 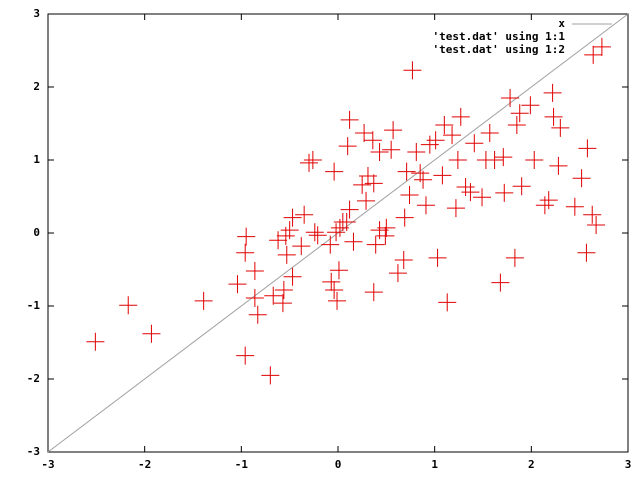 I want to click on x-tick-label: -1, so click(x=242, y=464).